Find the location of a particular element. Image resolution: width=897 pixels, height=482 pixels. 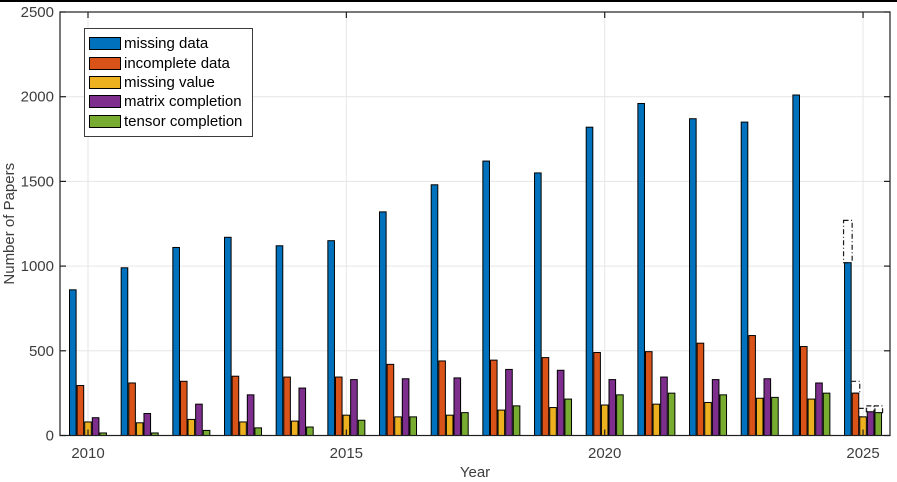

x-tick-label-2010: 2010 is located at coordinates (87, 453).